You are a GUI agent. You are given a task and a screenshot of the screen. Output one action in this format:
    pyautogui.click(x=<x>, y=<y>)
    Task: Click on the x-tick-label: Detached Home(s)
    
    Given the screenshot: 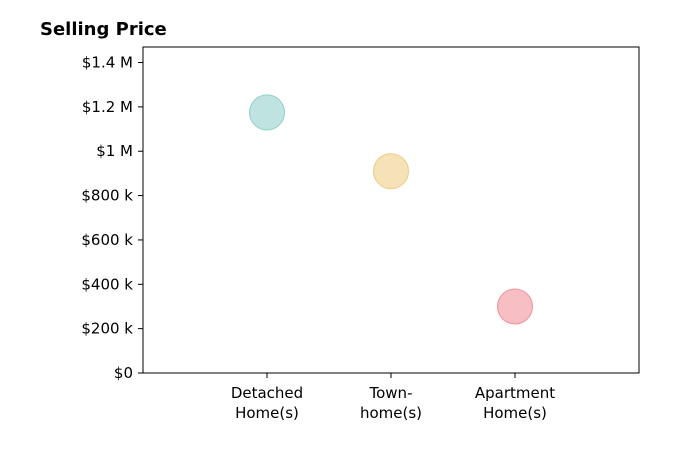 What is the action you would take?
    pyautogui.click(x=267, y=403)
    